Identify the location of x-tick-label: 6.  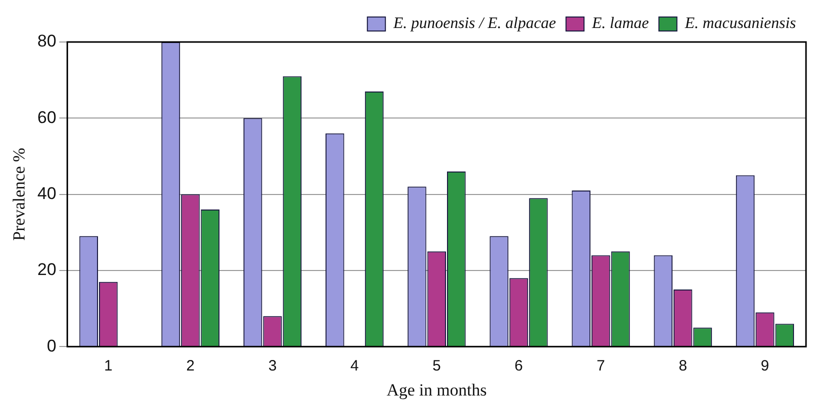
(518, 366).